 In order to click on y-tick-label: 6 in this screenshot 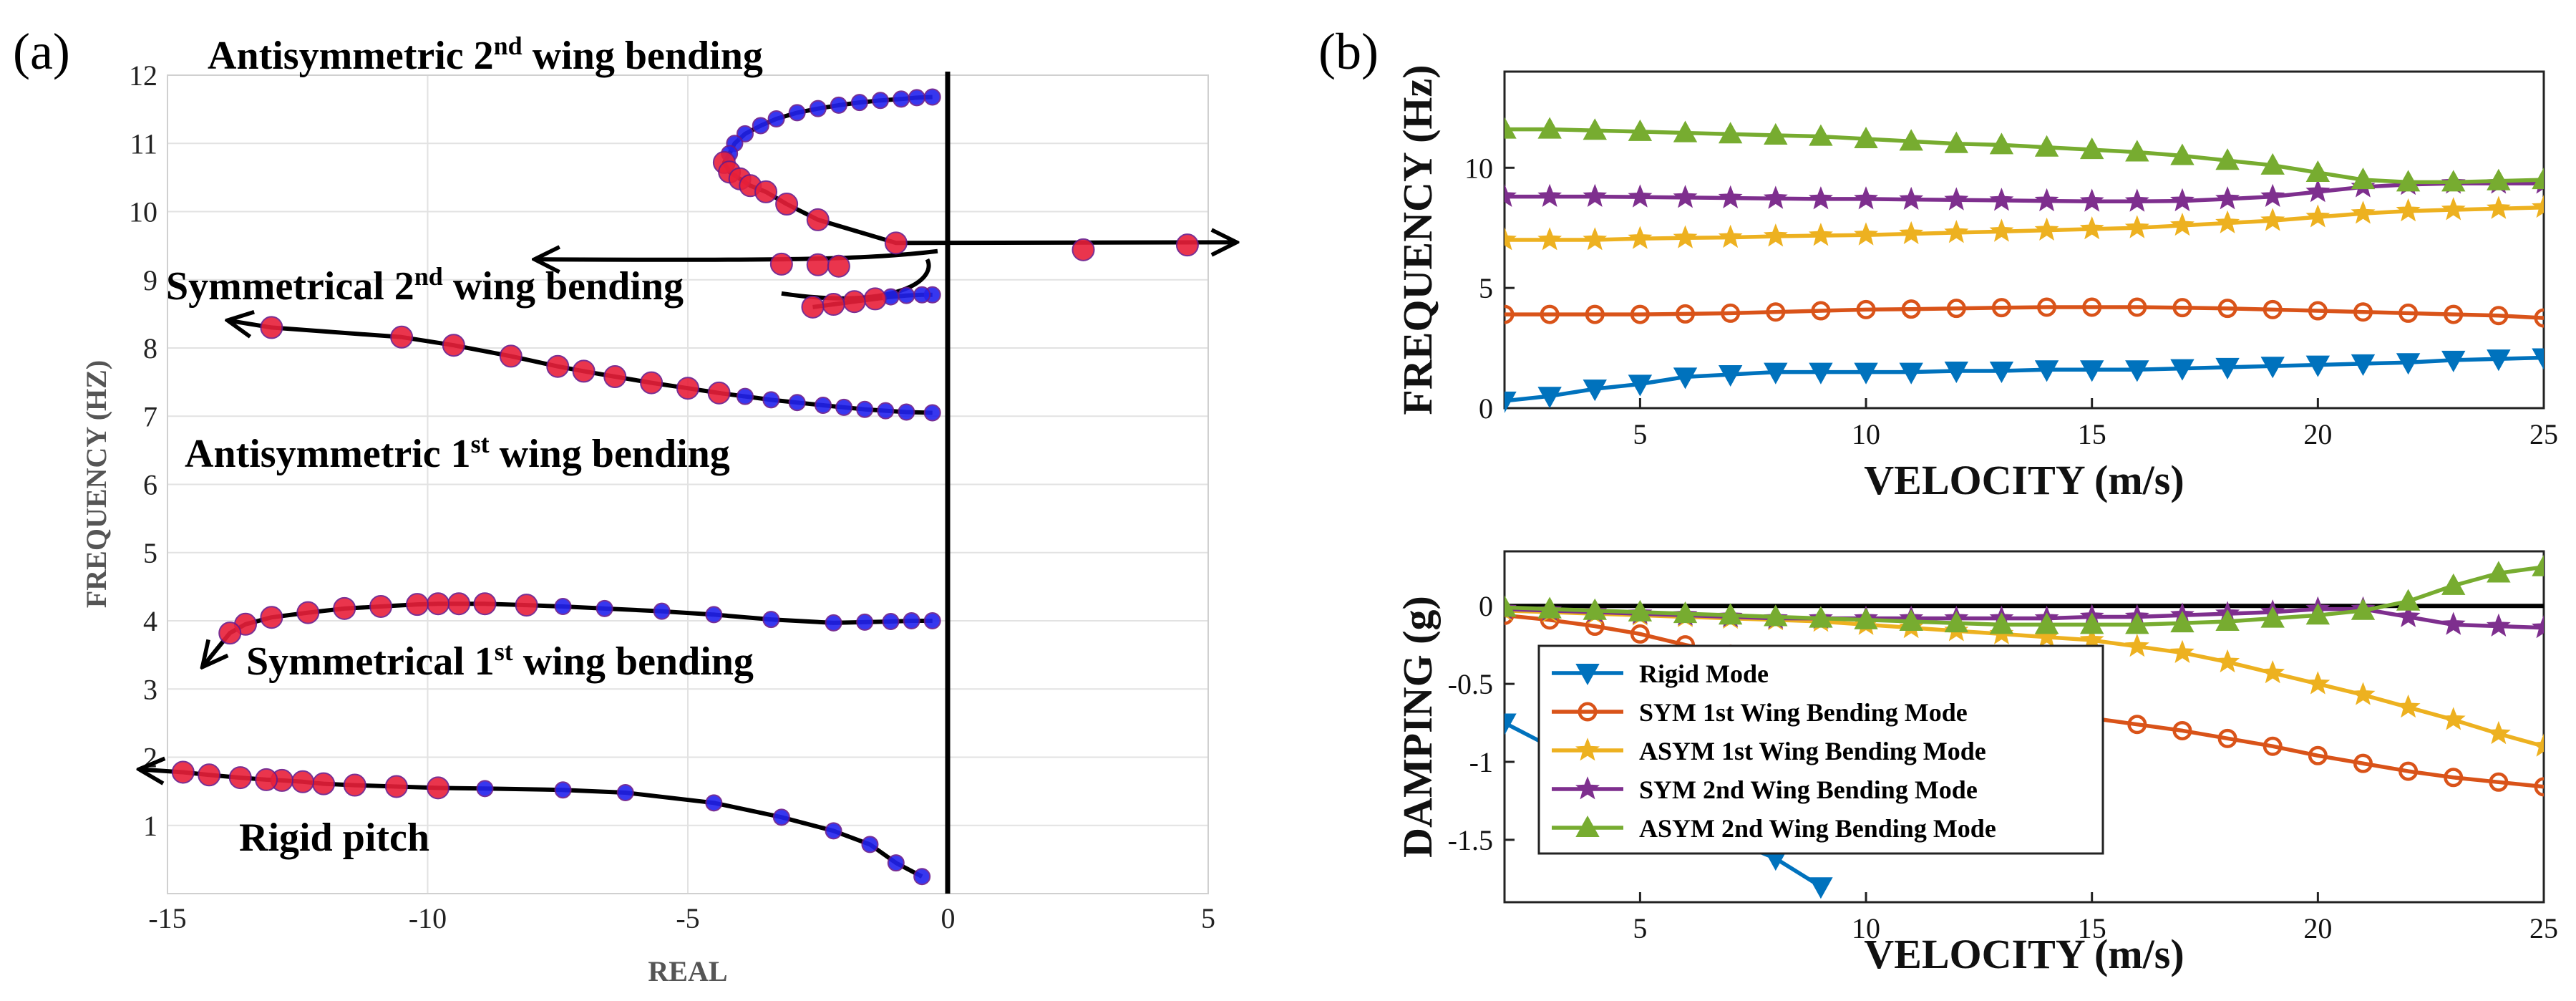, I will do `click(150, 485)`.